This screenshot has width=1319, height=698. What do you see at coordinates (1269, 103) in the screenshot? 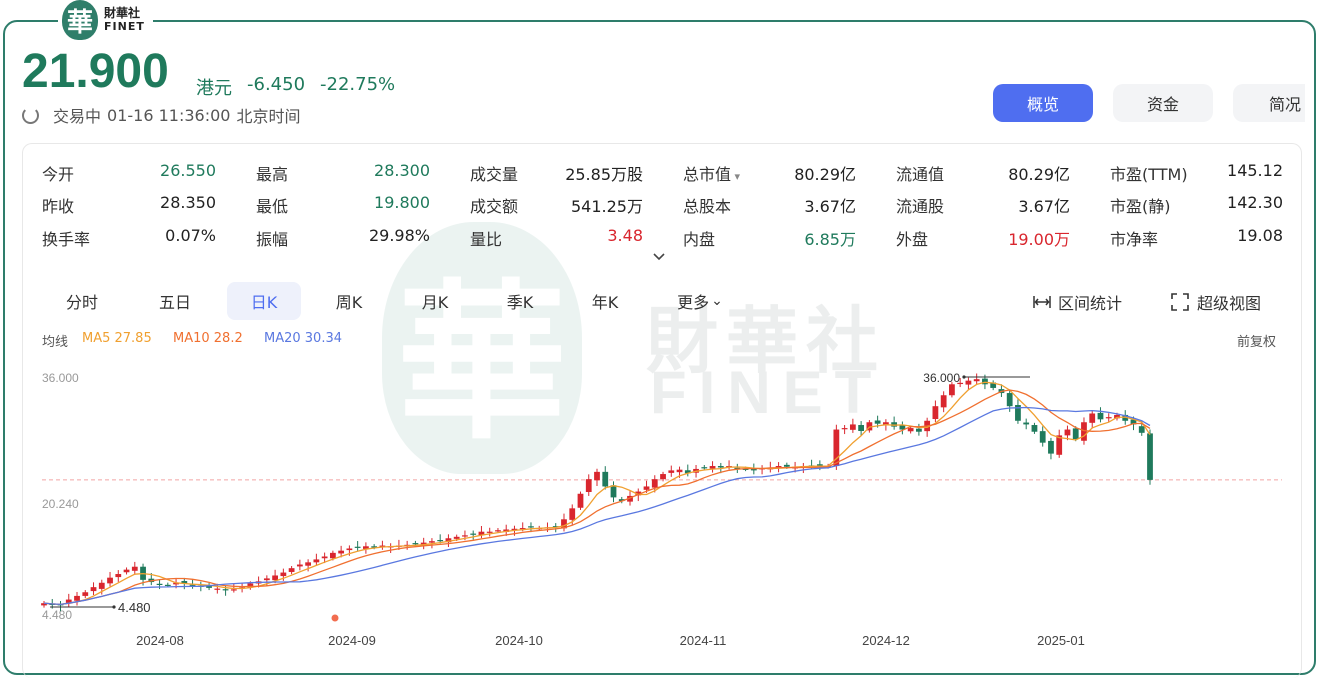
I see `tab-profile: 简况` at bounding box center [1269, 103].